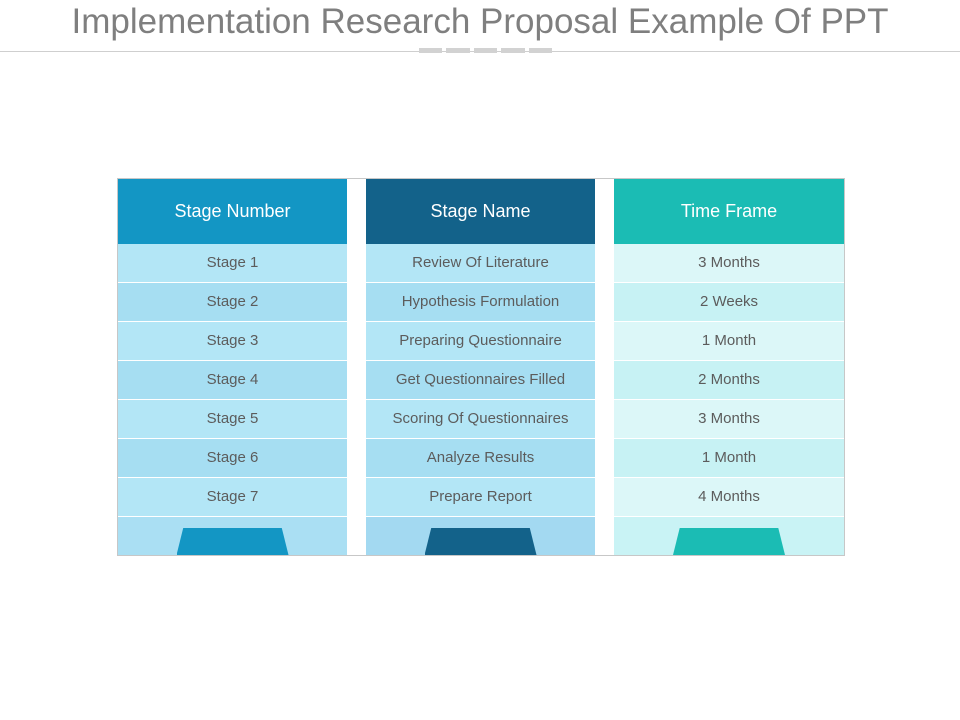  Describe the element at coordinates (232, 211) in the screenshot. I see `stage-number-header: Stage Number` at that location.